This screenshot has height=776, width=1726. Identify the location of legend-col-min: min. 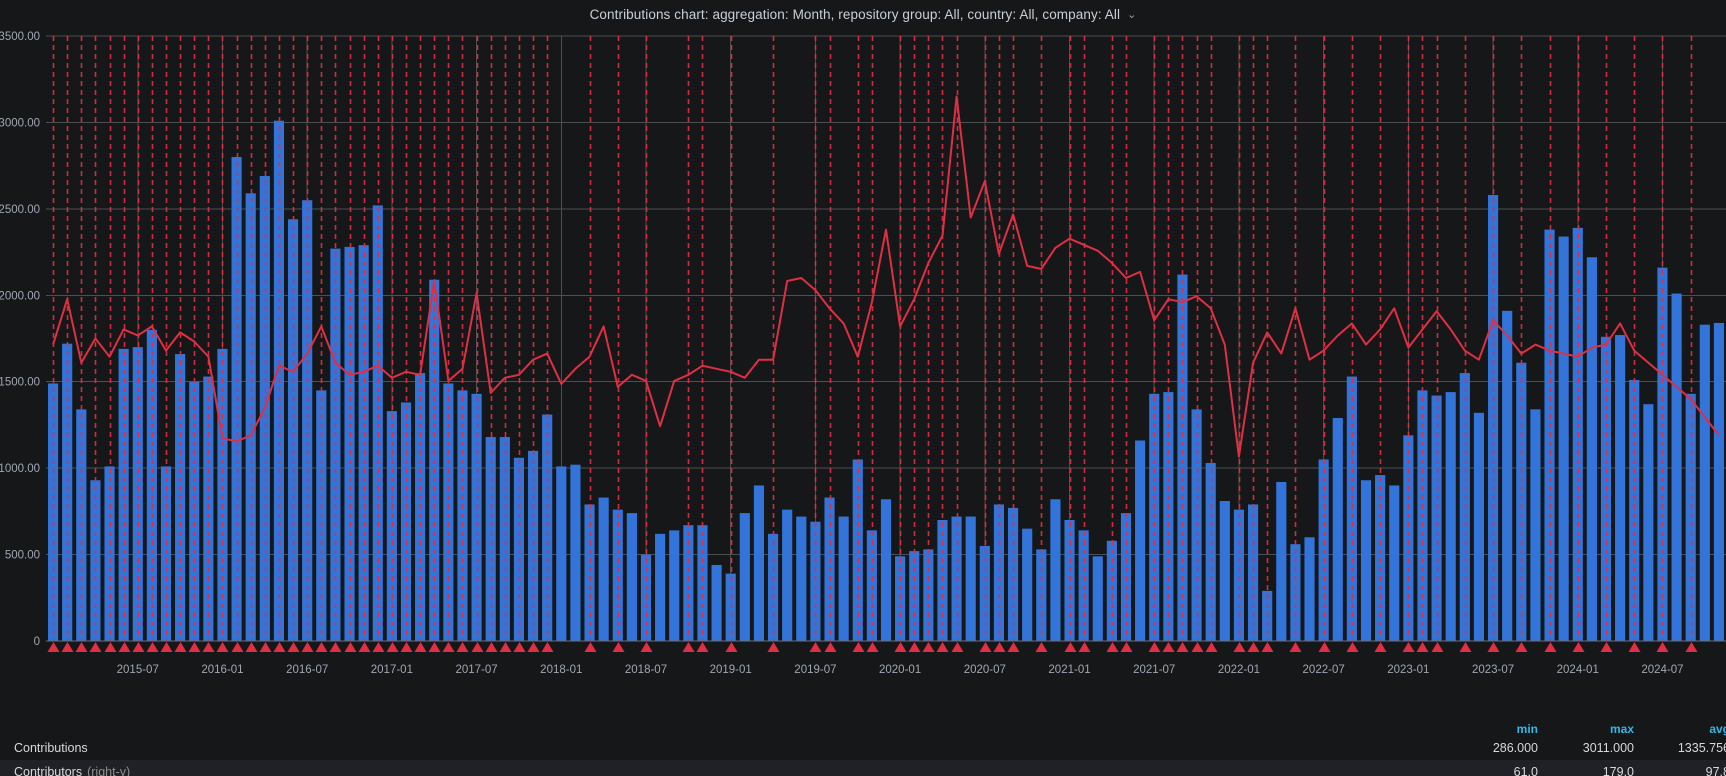
(1527, 729).